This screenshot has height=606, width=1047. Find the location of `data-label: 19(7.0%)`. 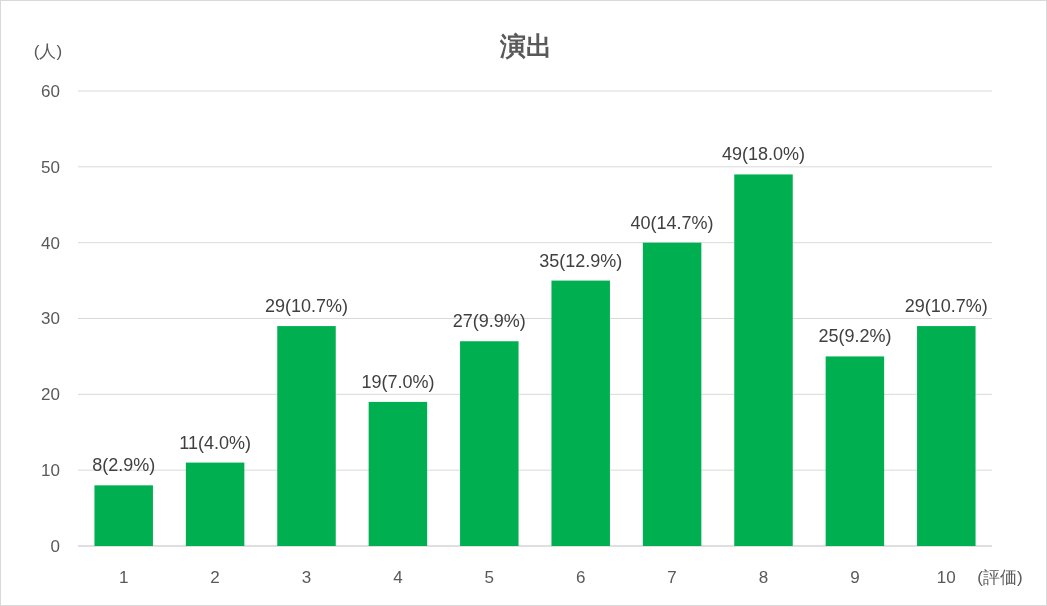

data-label: 19(7.0%) is located at coordinates (398, 381).